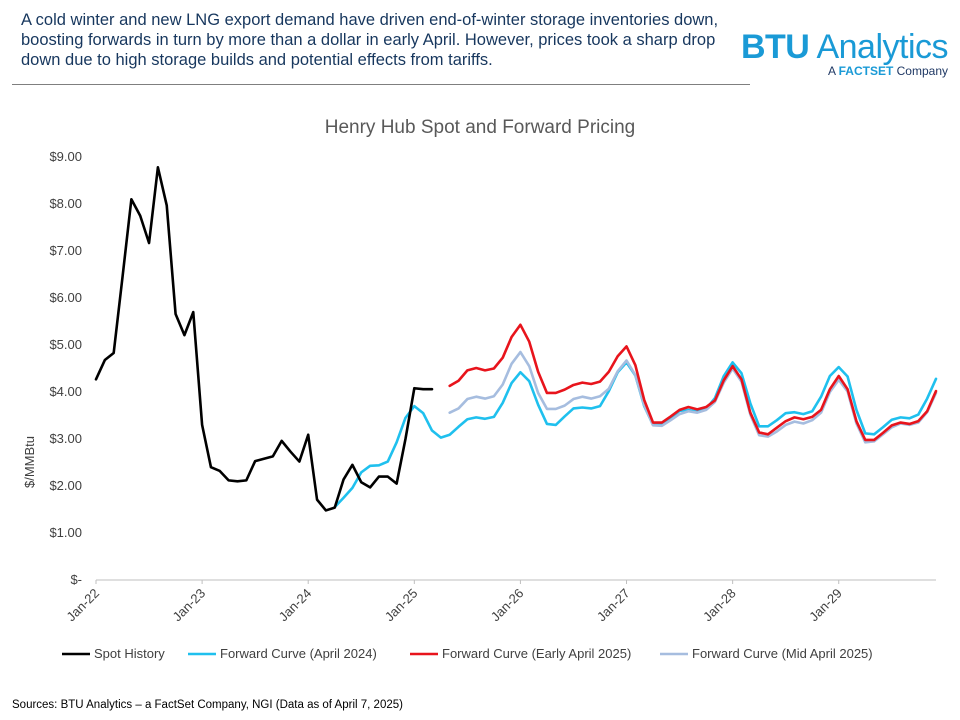 The image size is (960, 720). What do you see at coordinates (65, 344) in the screenshot?
I see `y-tick-label: $5.00` at bounding box center [65, 344].